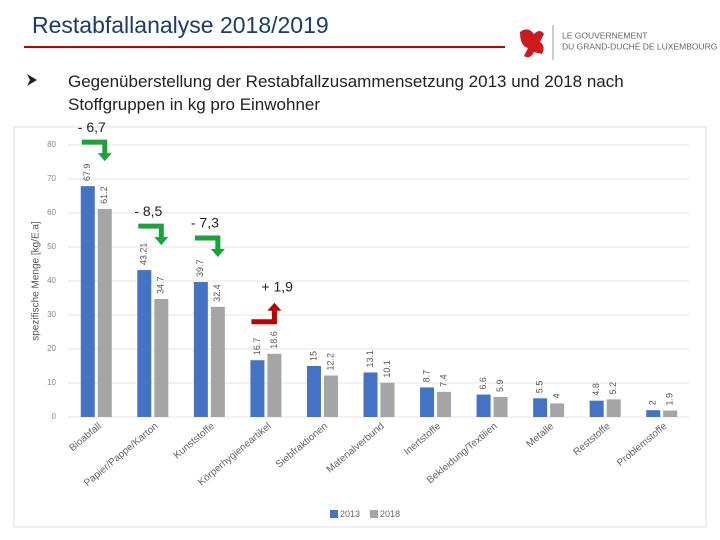  Describe the element at coordinates (144, 254) in the screenshot. I see `value-label: 43.21` at that location.